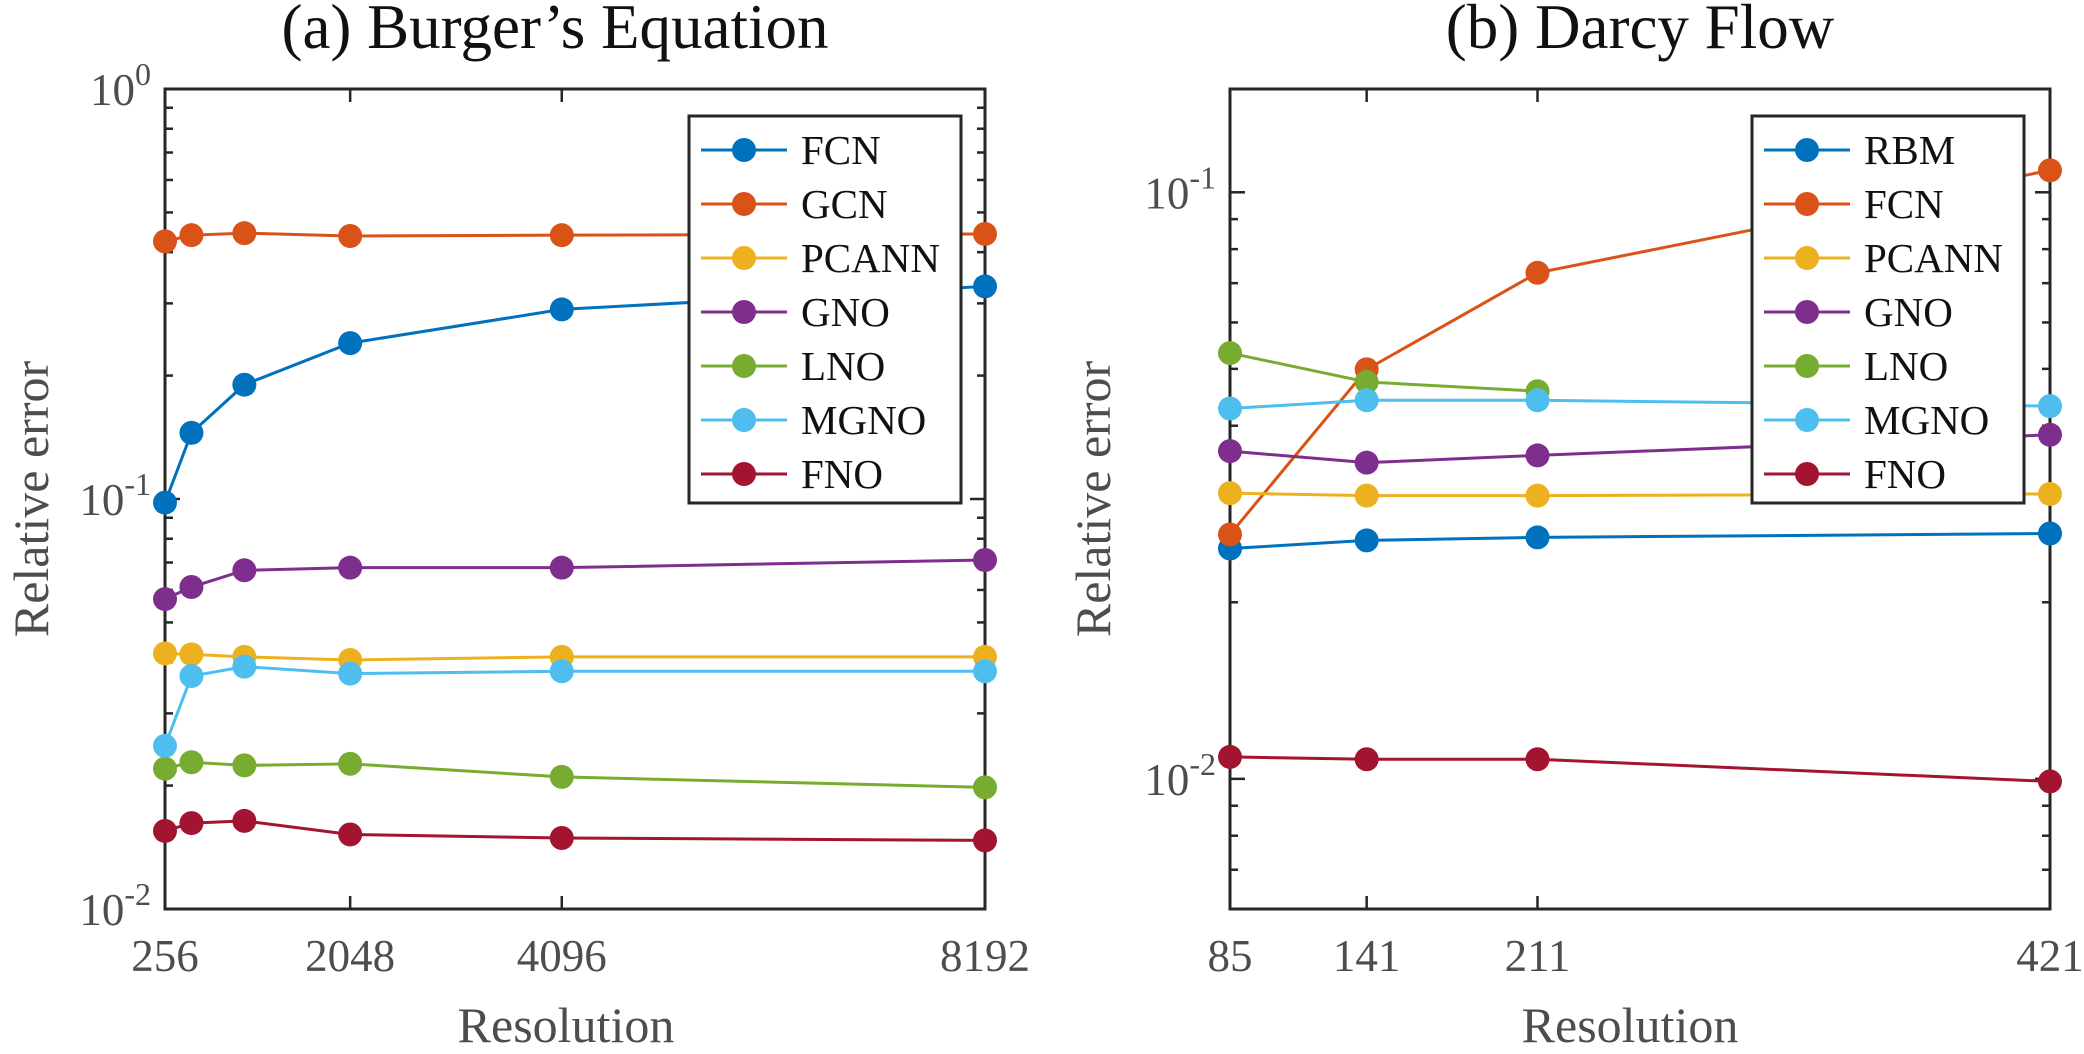 This screenshot has width=2084, height=1054. What do you see at coordinates (120, 85) in the screenshot?
I see `y-tick-label: 10⁰` at bounding box center [120, 85].